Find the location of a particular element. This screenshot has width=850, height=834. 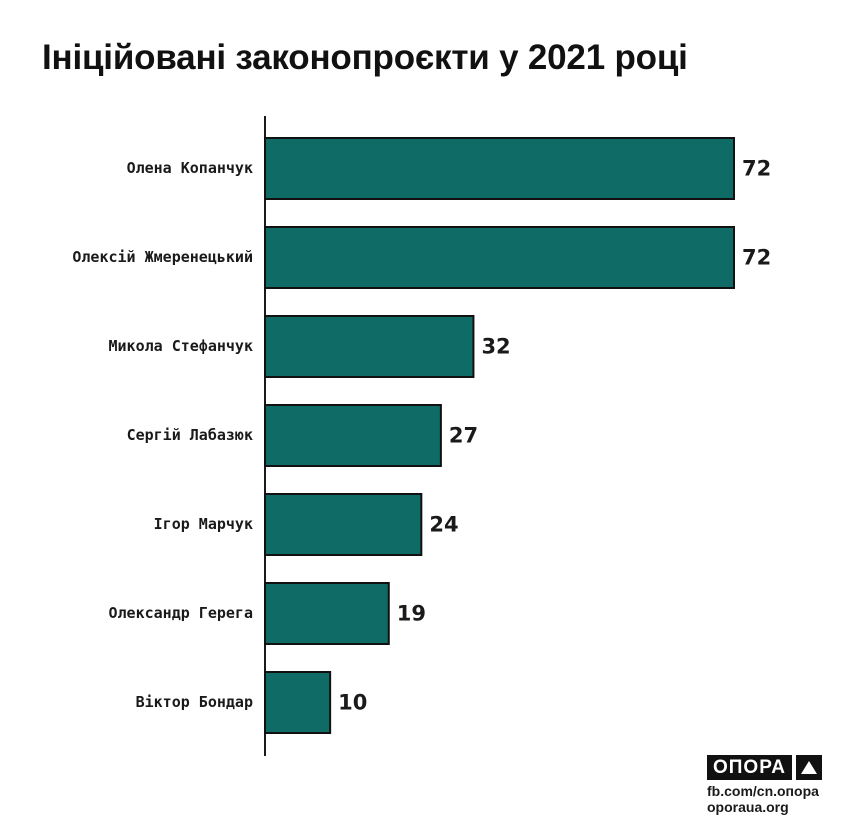

value-label: 19 is located at coordinates (411, 614).